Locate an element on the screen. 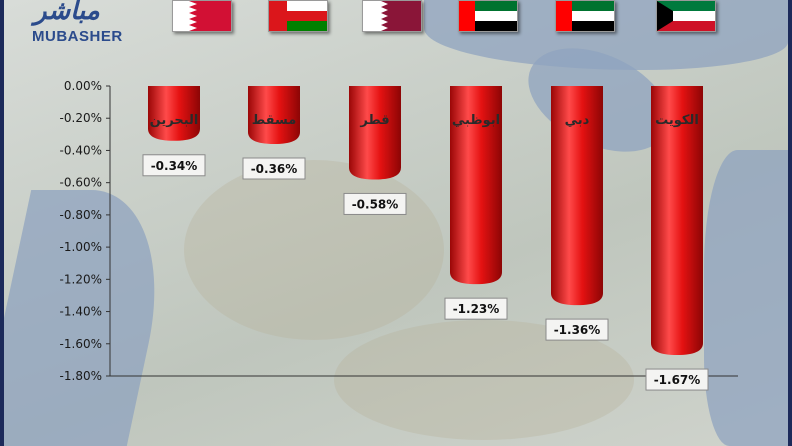 This screenshot has width=792, height=446. qatar-flag-icon is located at coordinates (392, 16).